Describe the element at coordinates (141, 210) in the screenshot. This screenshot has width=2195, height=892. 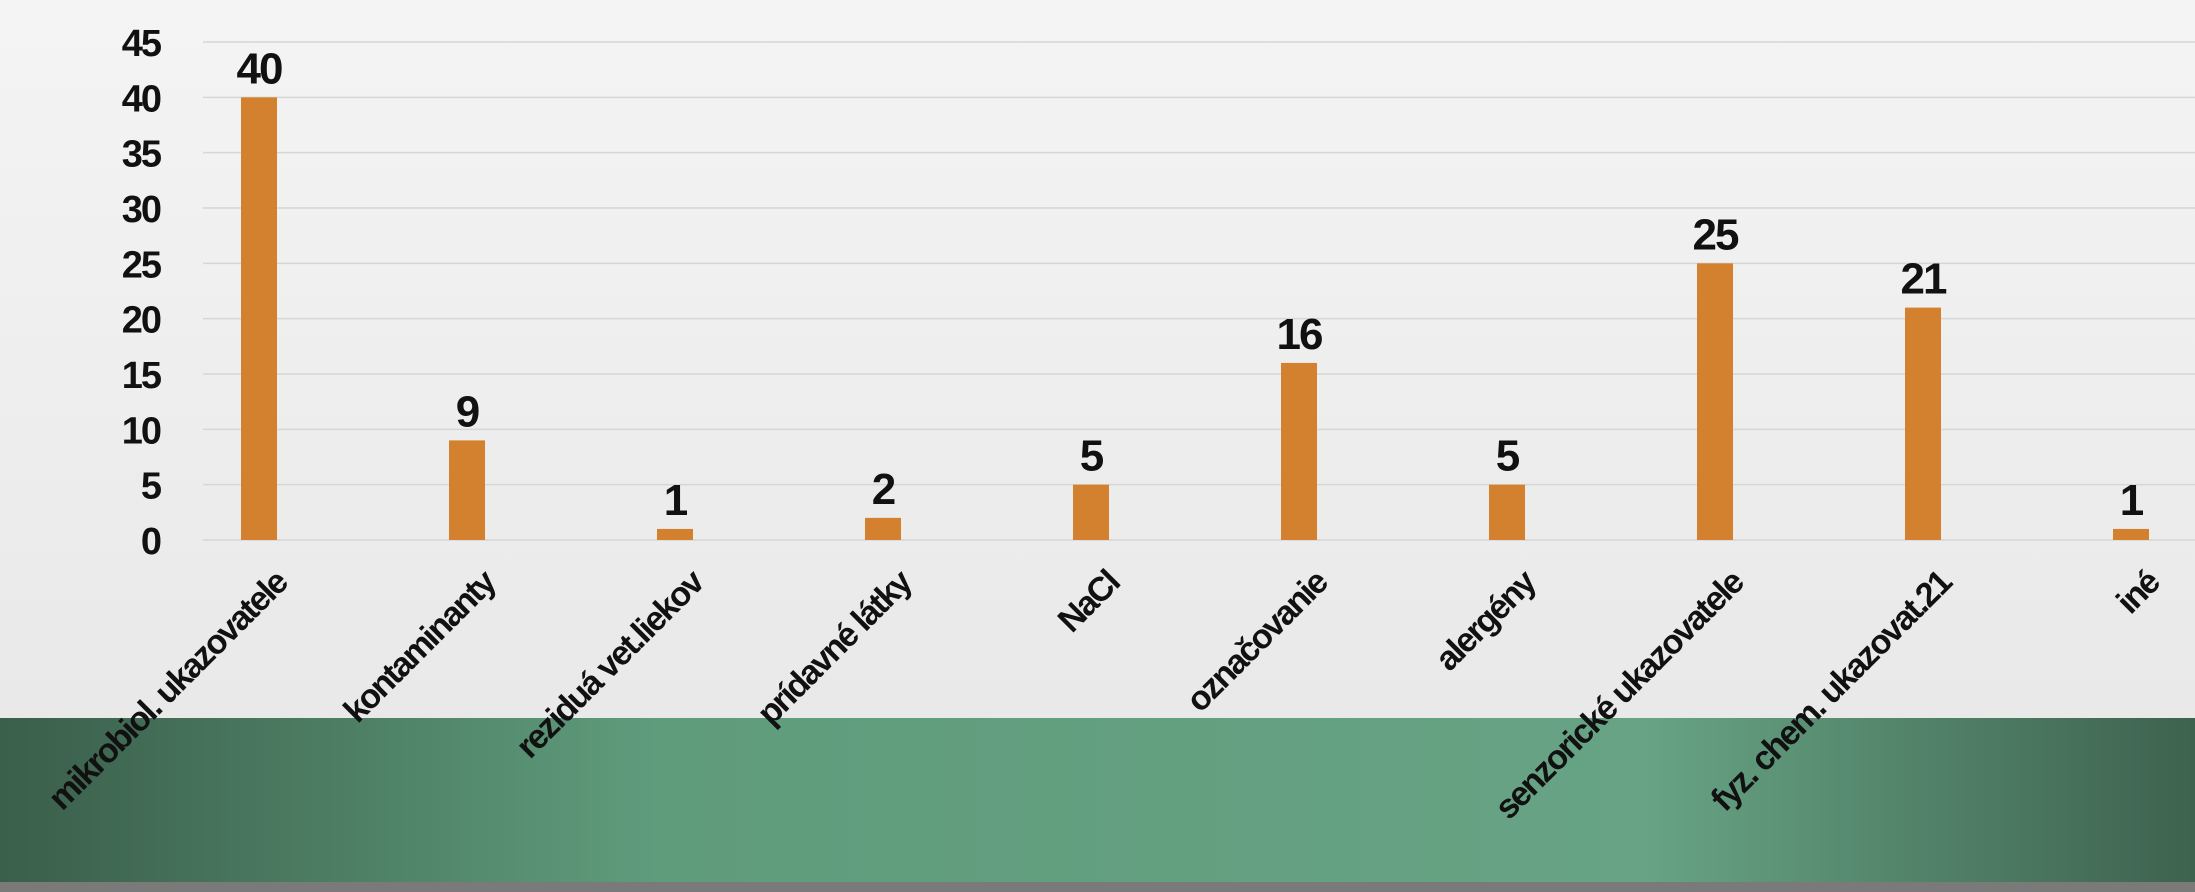
I see `y-tick-label: 30` at that location.